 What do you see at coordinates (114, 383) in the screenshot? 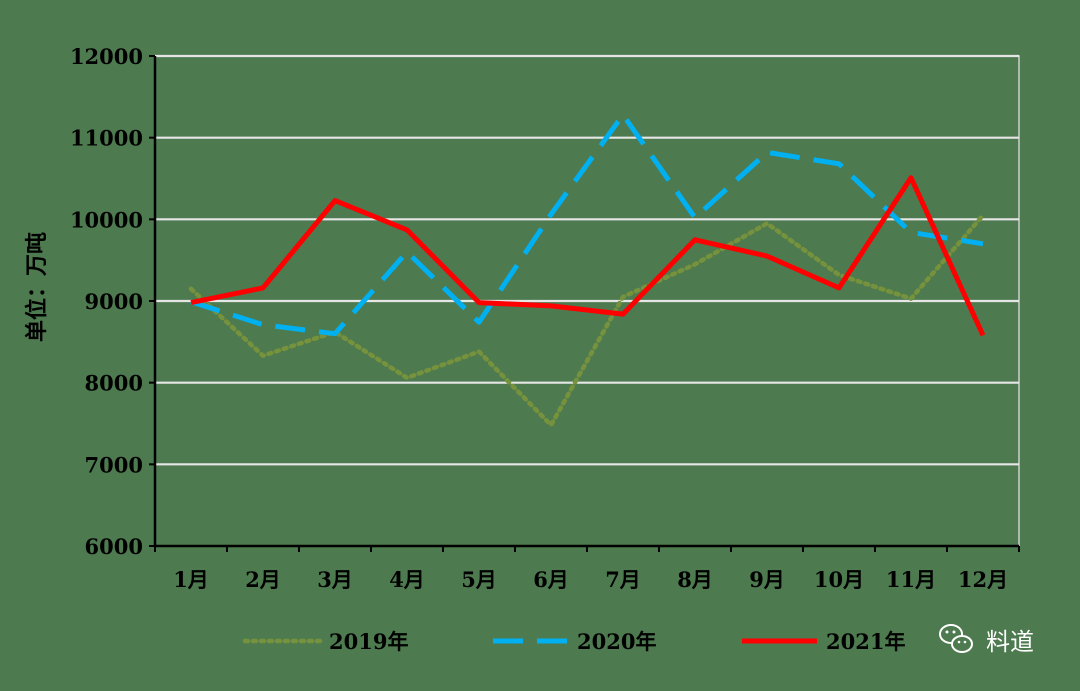
I see `y-tick-label: 8000` at bounding box center [114, 383].